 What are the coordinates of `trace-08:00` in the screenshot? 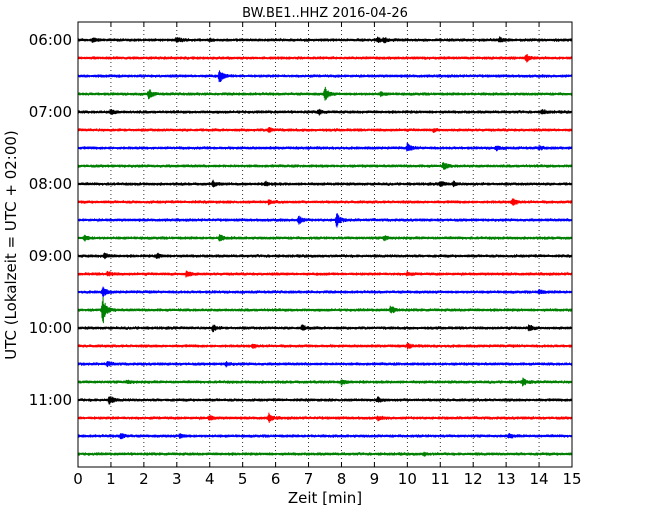 It's located at (325, 183).